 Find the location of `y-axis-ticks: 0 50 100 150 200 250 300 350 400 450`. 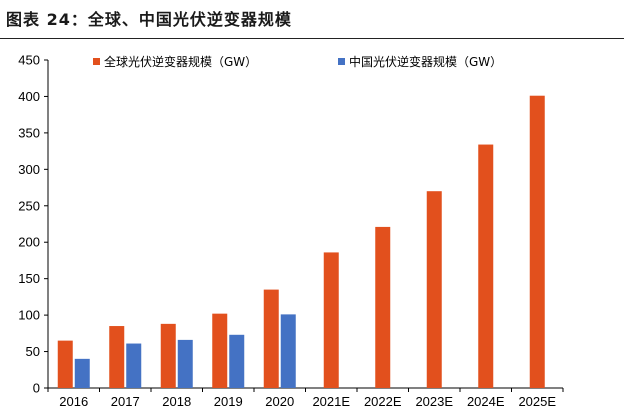

y-axis-ticks: 0 50 100 150 200 250 300 350 400 450 is located at coordinates (33, 224).